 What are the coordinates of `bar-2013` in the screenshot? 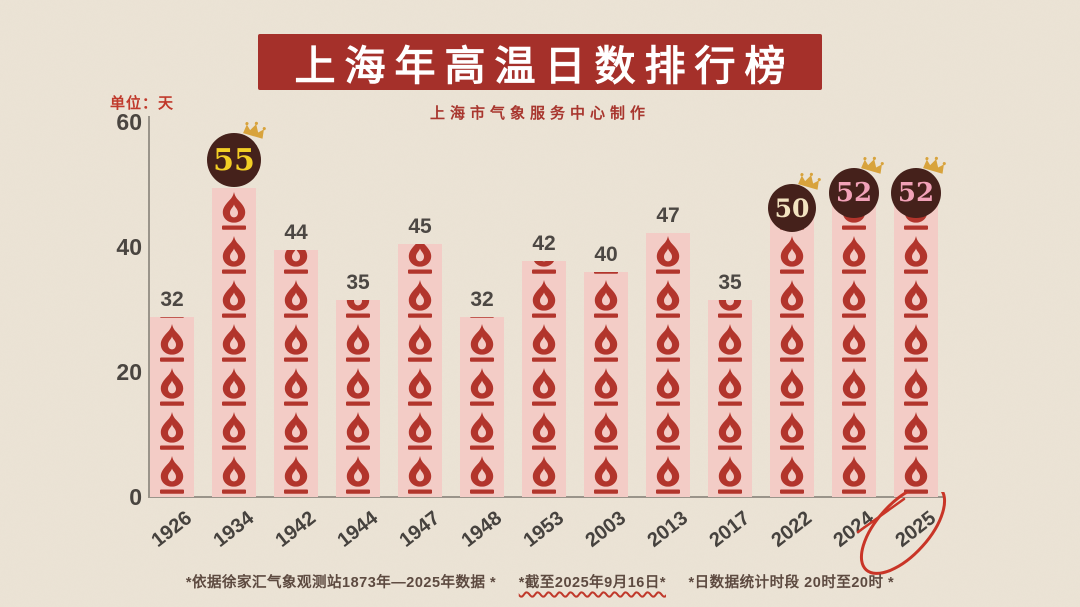 It's located at (668, 365).